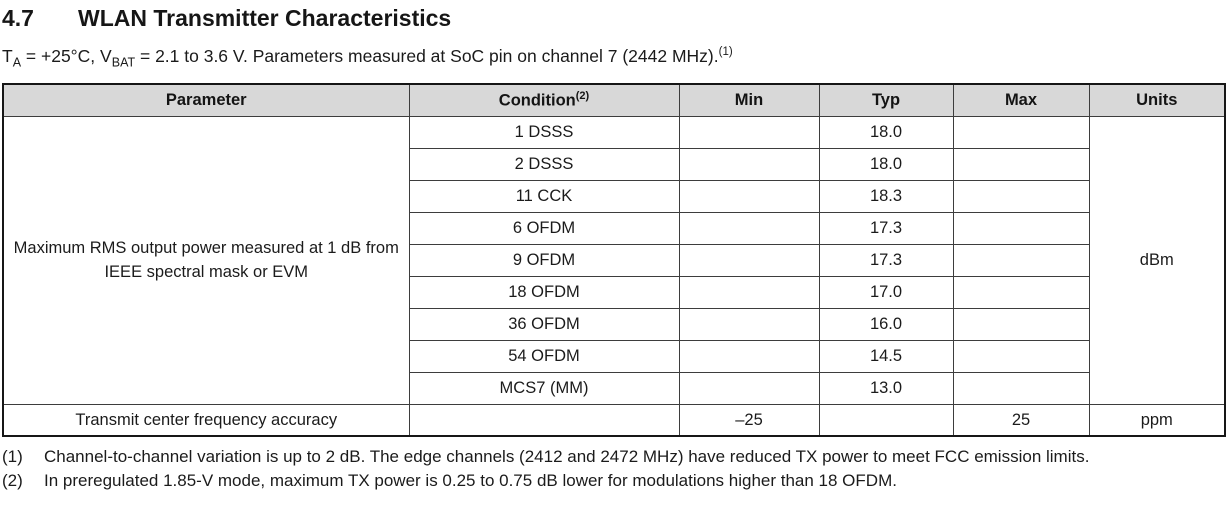 This screenshot has height=518, width=1230. Describe the element at coordinates (544, 388) in the screenshot. I see `cell-condition: MCS7 (MM)` at that location.